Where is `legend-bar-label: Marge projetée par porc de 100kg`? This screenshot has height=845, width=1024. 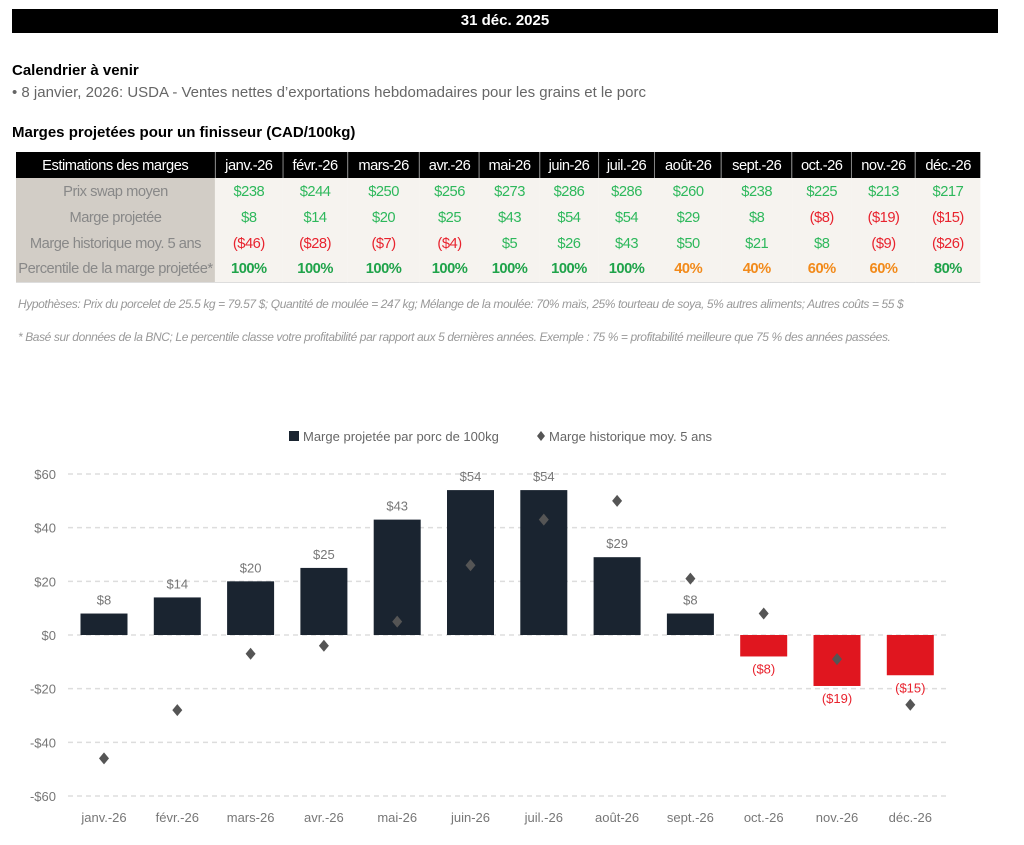
legend-bar-label: Marge projetée par porc de 100kg is located at coordinates (401, 436).